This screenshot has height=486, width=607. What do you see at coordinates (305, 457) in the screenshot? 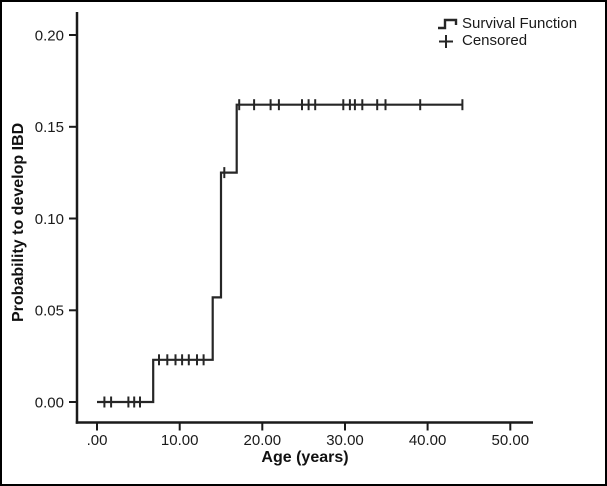
I see `x-axis-title: Age (years)` at bounding box center [305, 457].